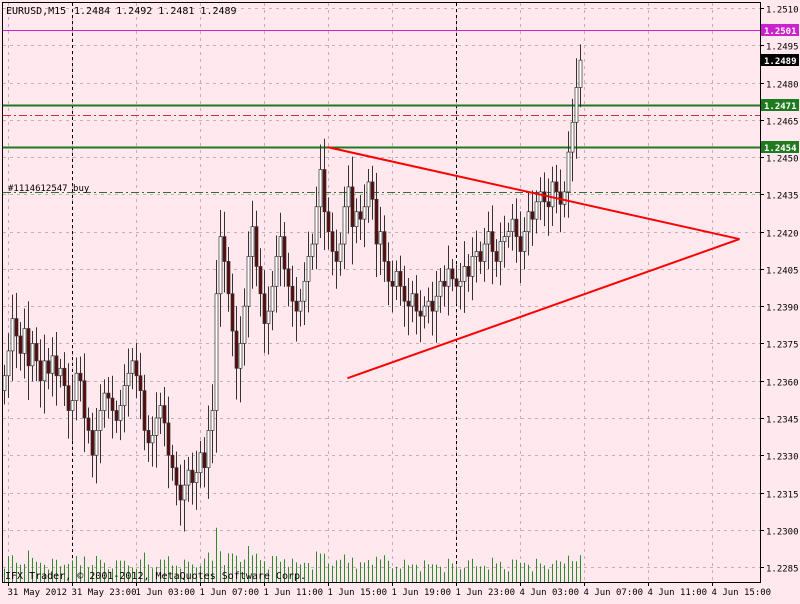  Describe the element at coordinates (38, 593) in the screenshot. I see `time-tick-label: 31 May 2012` at that location.